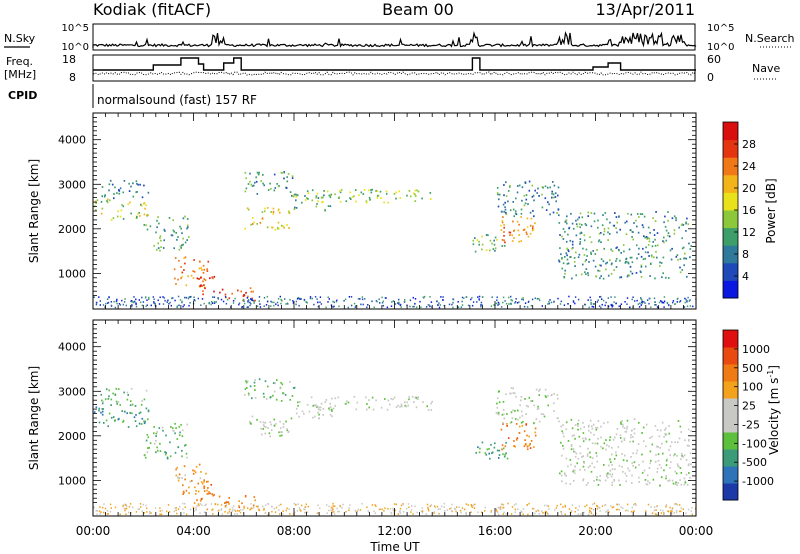 The image size is (800, 554). I want to click on nave-tick-low: 0, so click(710, 77).